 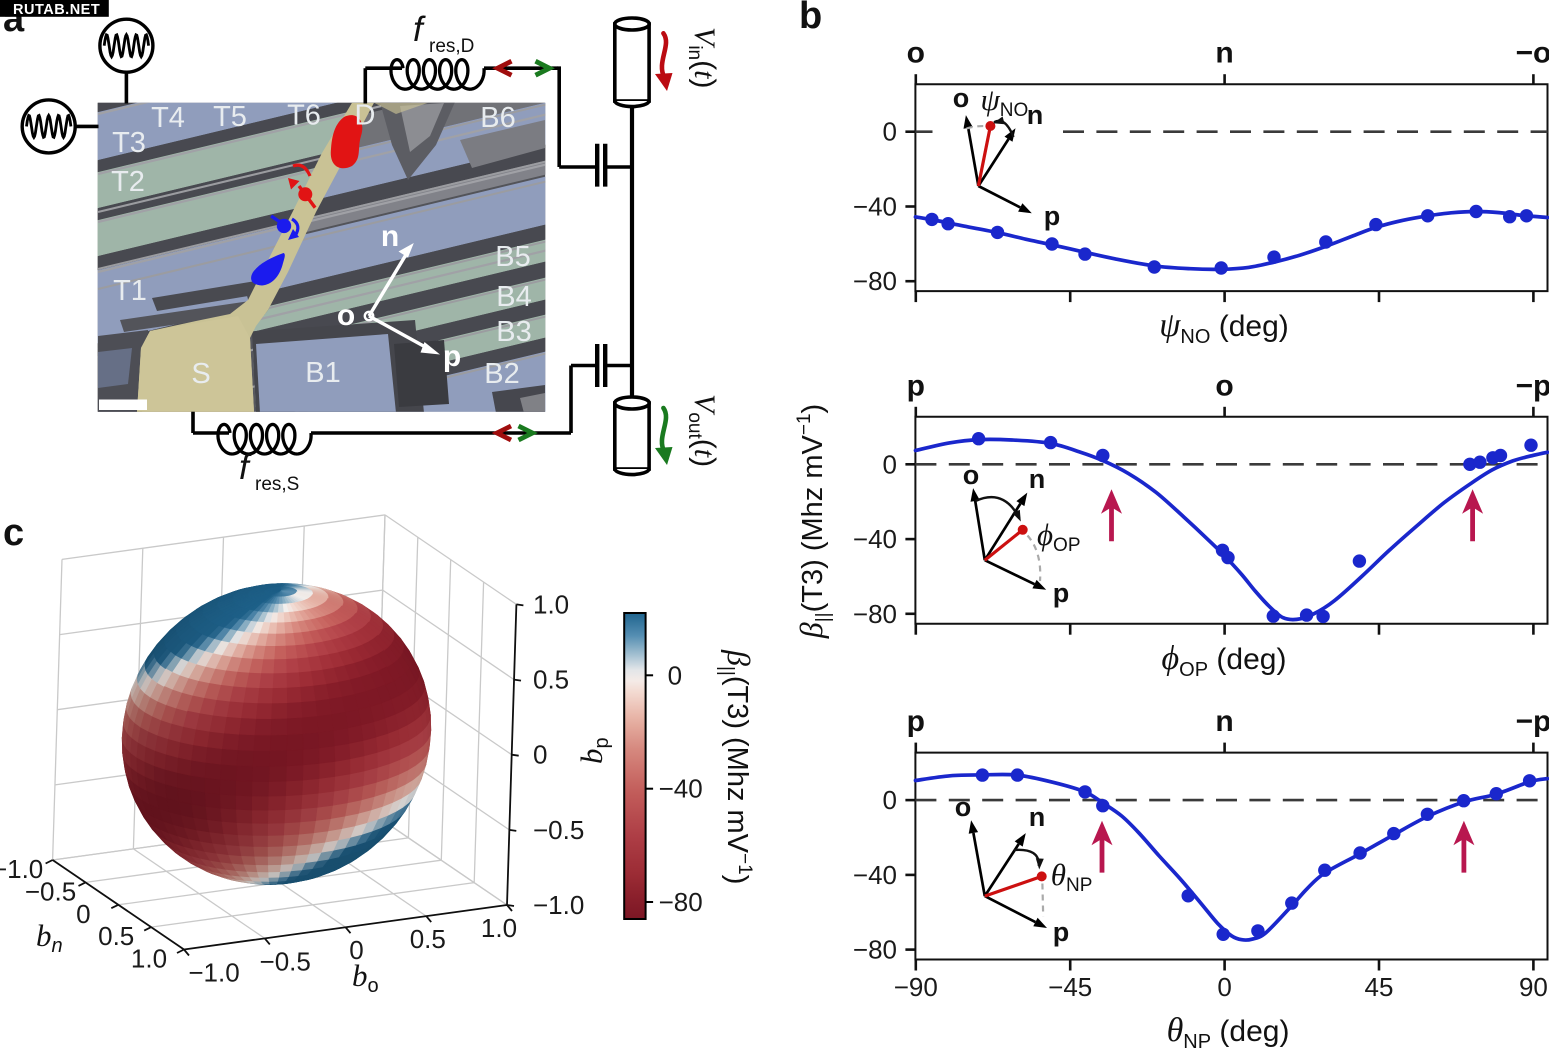 I want to click on svg-text: ϕOP, so click(x=1059, y=536).